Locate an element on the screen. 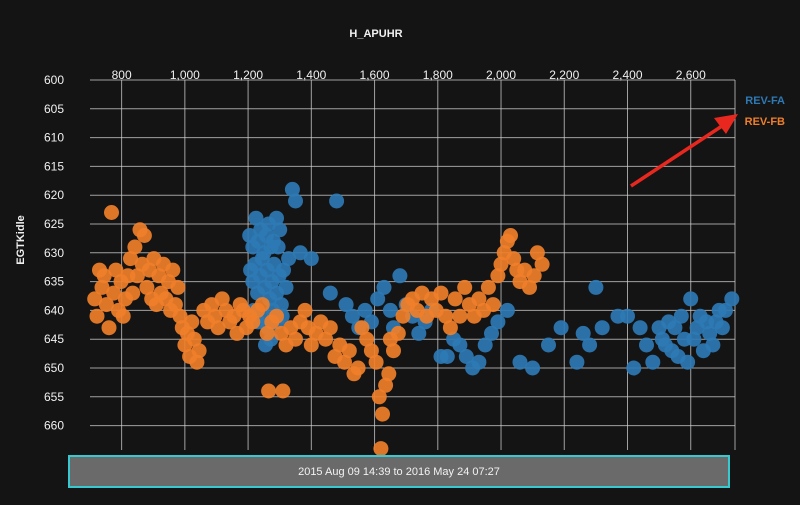 This screenshot has width=800, height=505. time-range-bar: 2015 Aug 09 14:39 to 2016 May 24 07:27 is located at coordinates (399, 471).